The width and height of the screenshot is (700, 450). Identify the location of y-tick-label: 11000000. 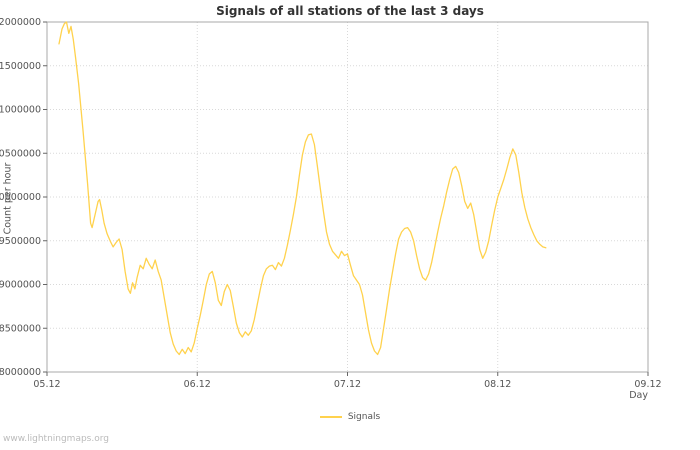
(20, 110).